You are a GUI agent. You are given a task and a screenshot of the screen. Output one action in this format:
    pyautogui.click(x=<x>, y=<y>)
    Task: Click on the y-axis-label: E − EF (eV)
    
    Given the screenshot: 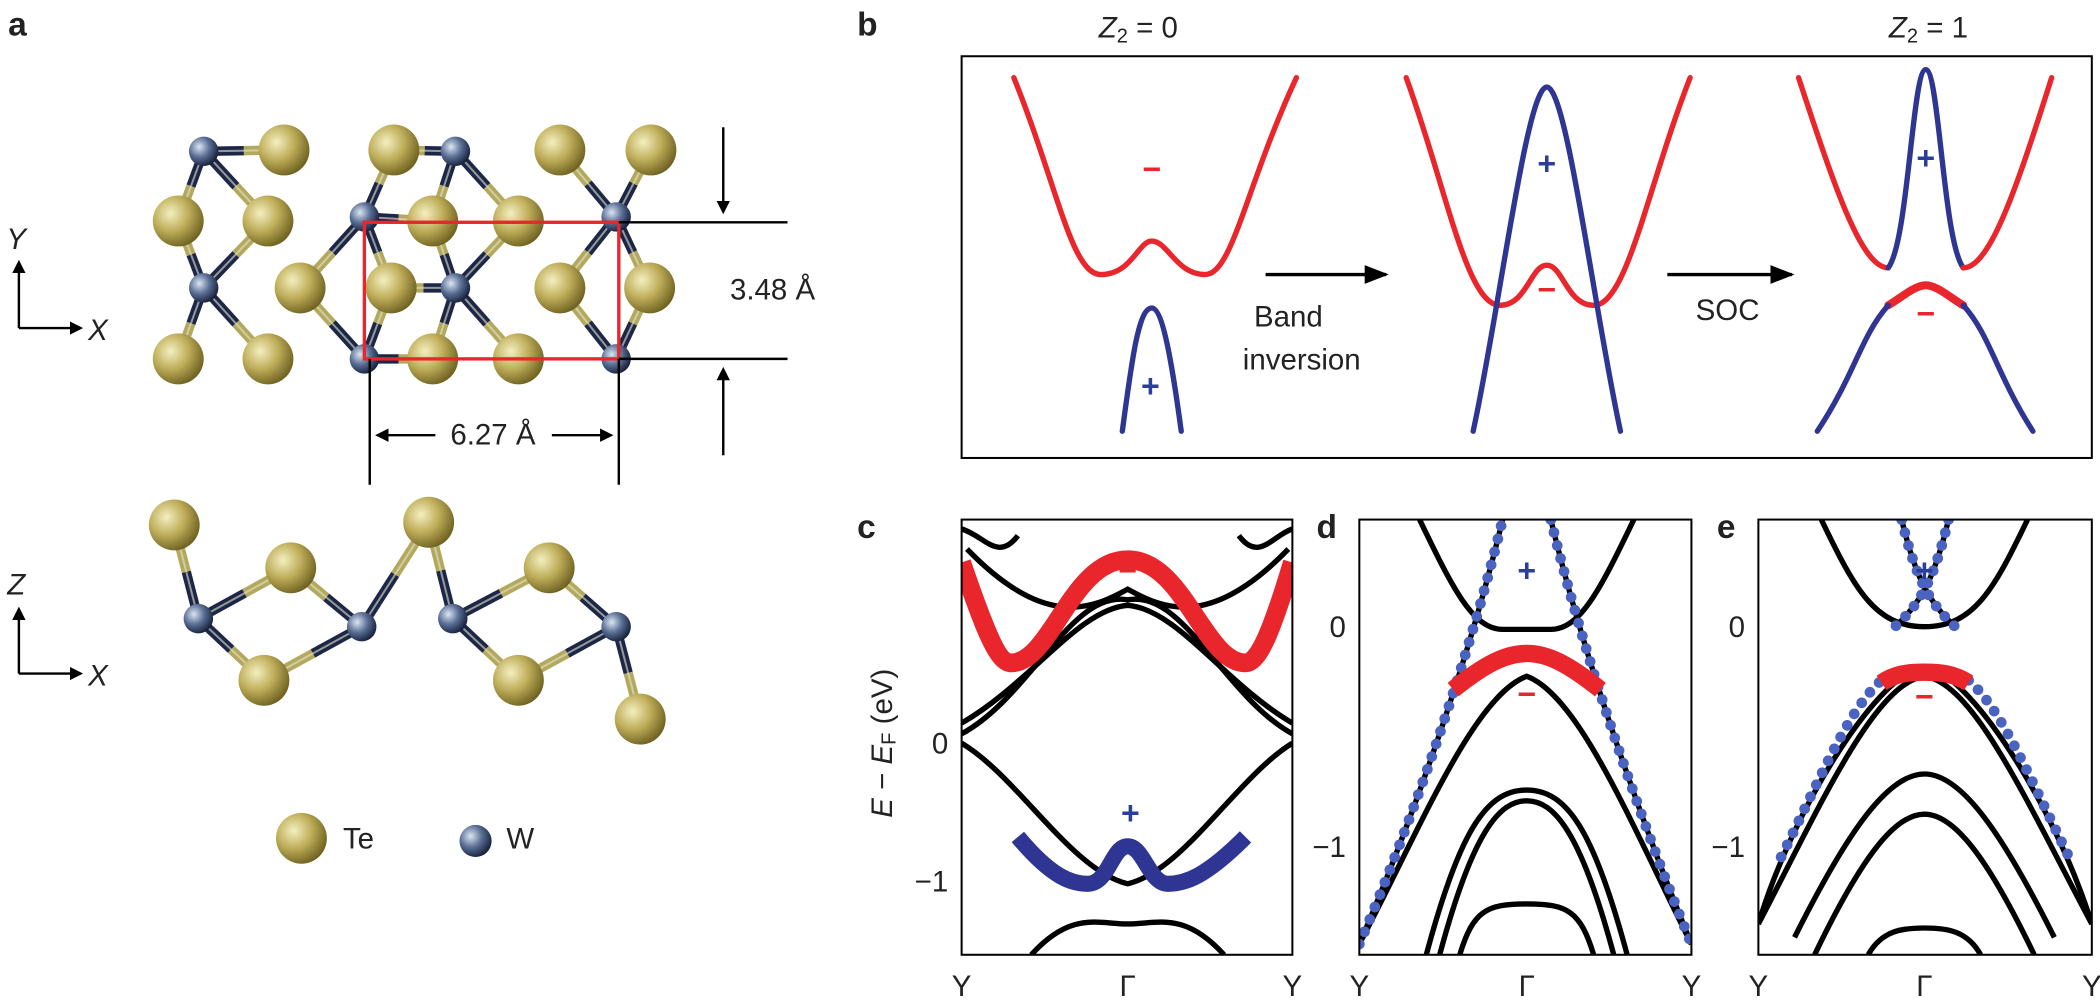 What is the action you would take?
    pyautogui.click(x=883, y=743)
    